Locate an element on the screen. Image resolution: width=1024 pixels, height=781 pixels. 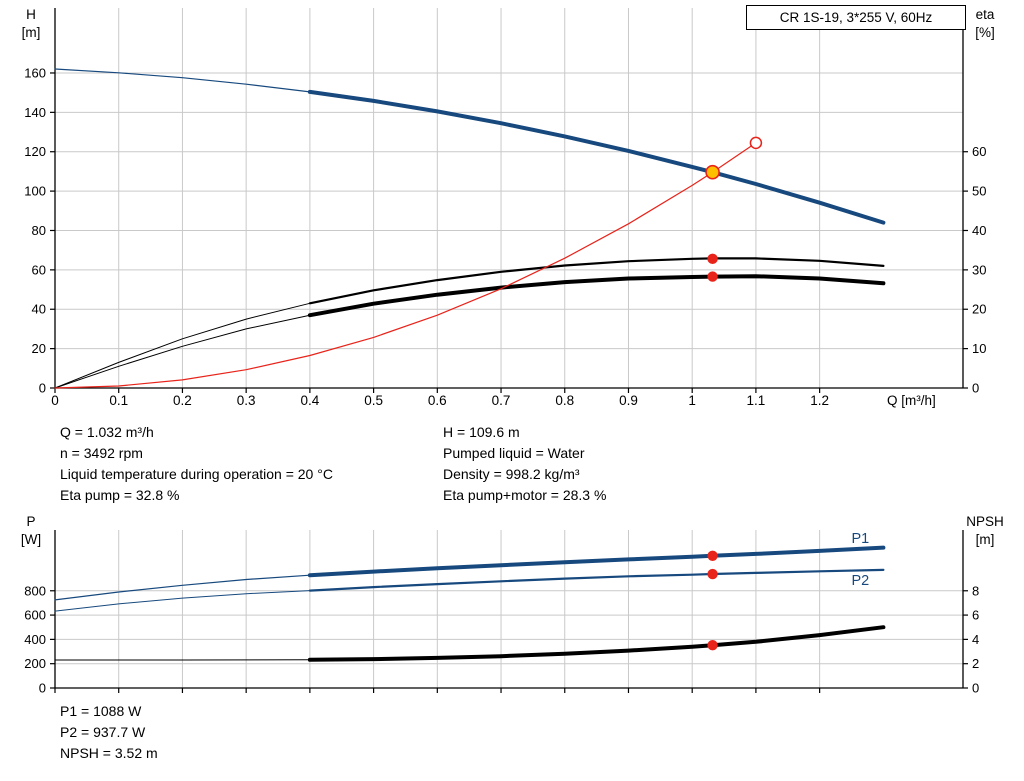
eta-pump is located at coordinates (596, 281).